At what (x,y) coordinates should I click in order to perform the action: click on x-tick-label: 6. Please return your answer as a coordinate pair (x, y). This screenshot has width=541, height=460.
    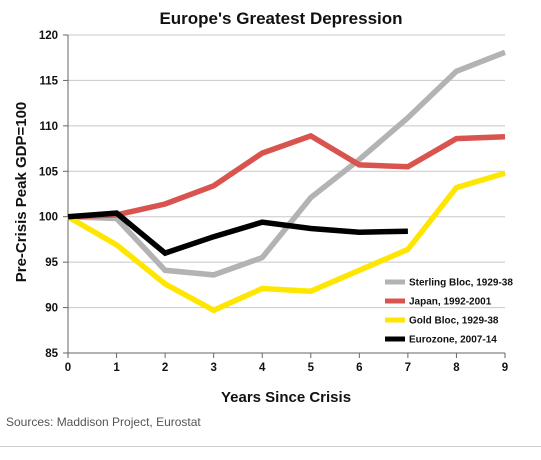
    Looking at the image, I should click on (359, 368).